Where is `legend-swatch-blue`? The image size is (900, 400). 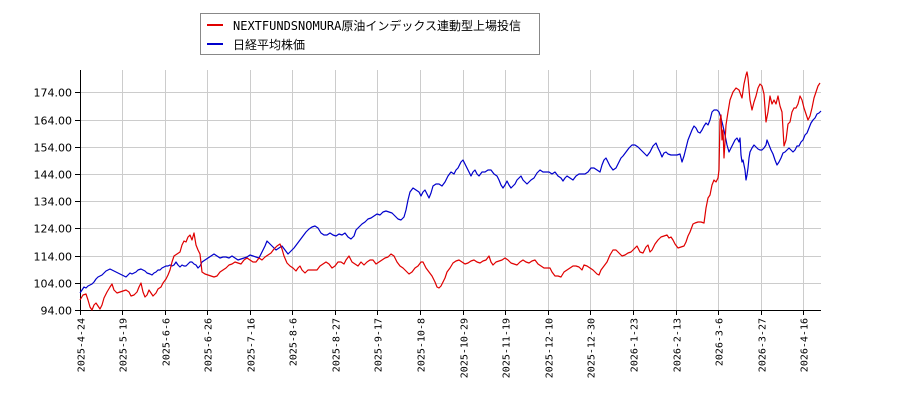 legend-swatch-blue is located at coordinates (215, 44).